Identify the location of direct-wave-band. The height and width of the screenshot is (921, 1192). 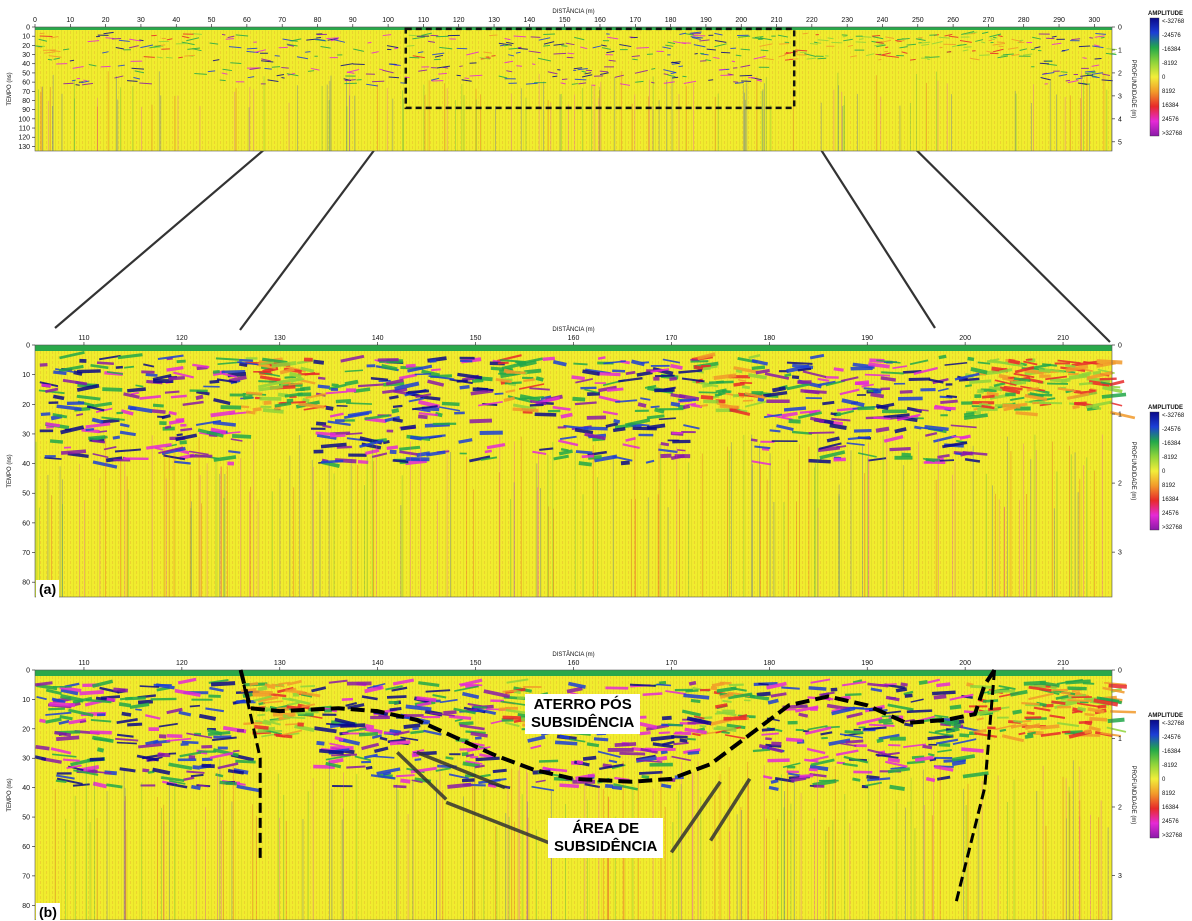
(573, 28).